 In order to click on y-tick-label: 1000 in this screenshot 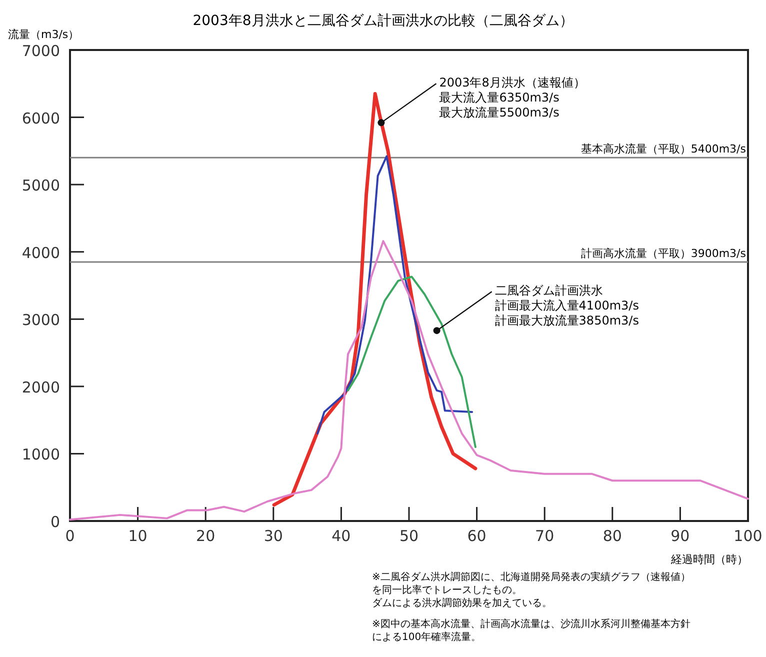, I will do `click(41, 455)`.